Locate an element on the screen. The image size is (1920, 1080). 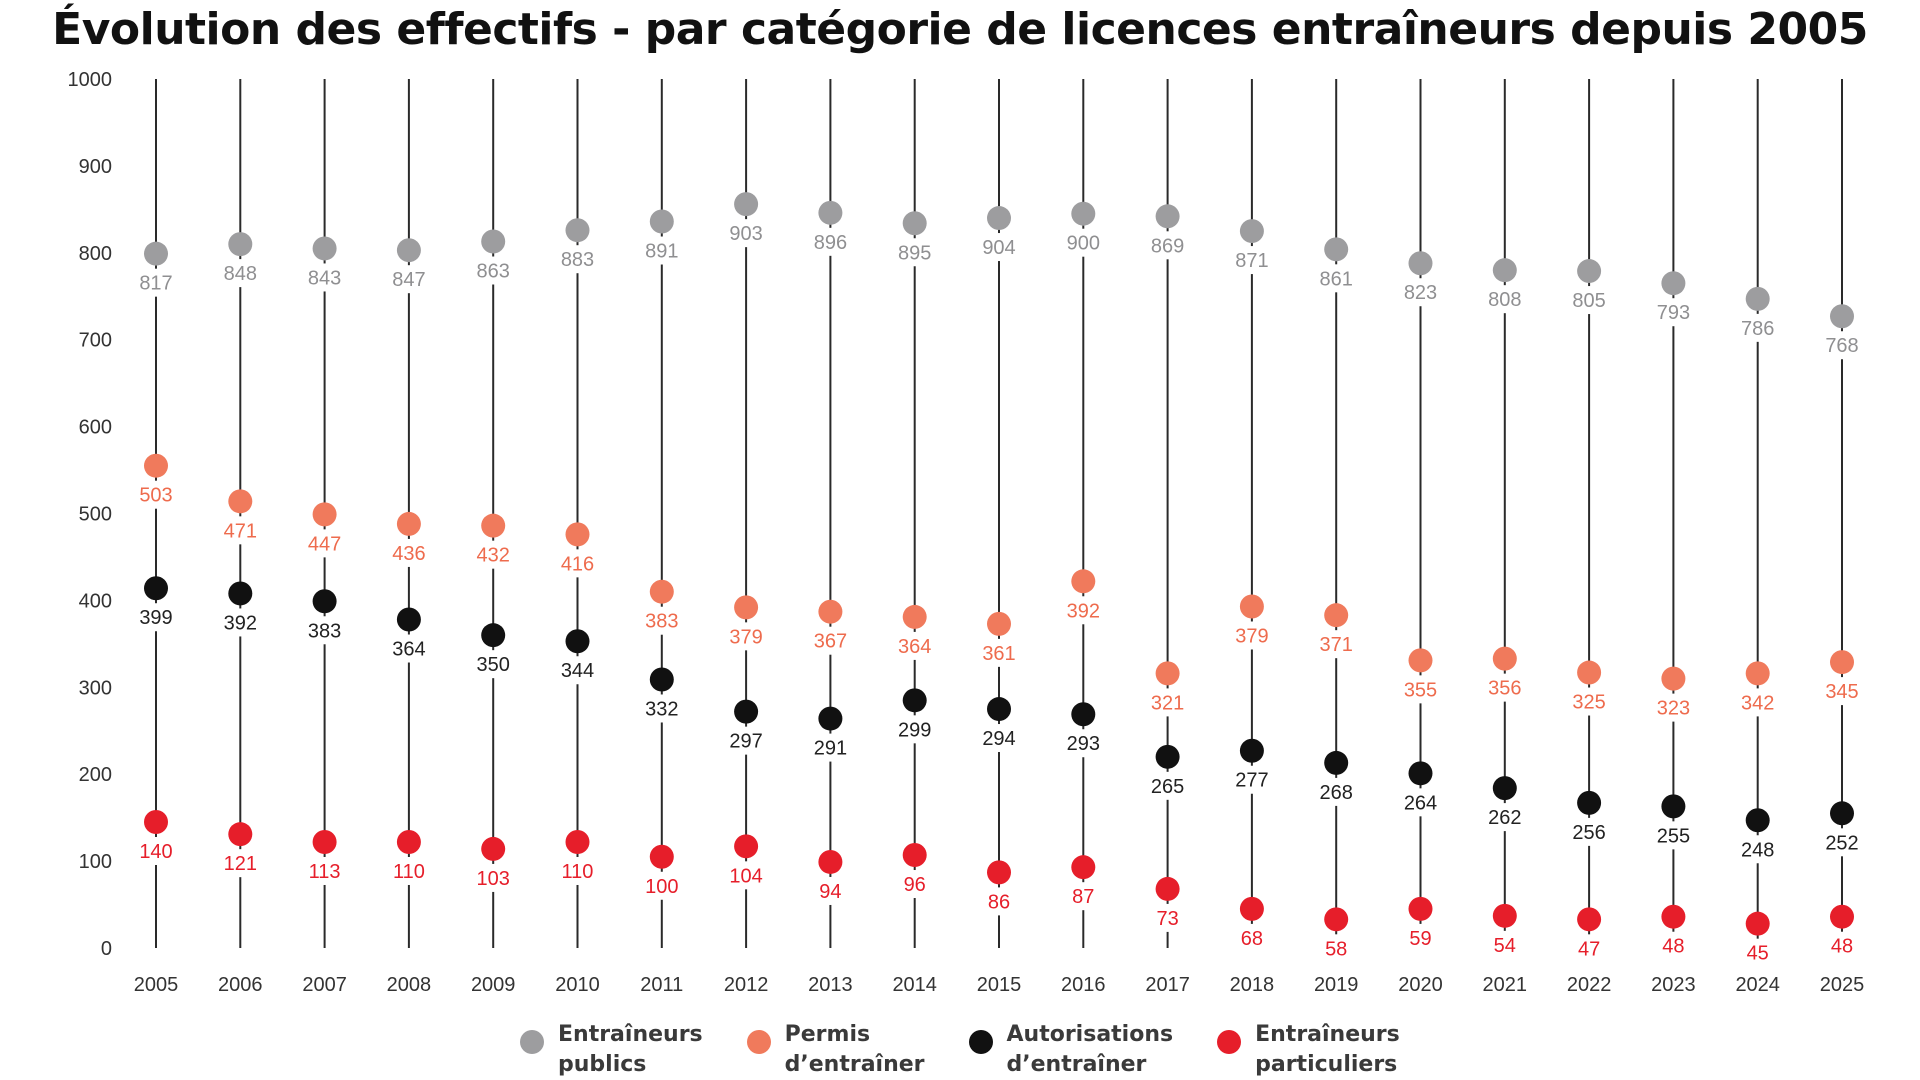
x-tick-label: 2019 is located at coordinates (1336, 985).